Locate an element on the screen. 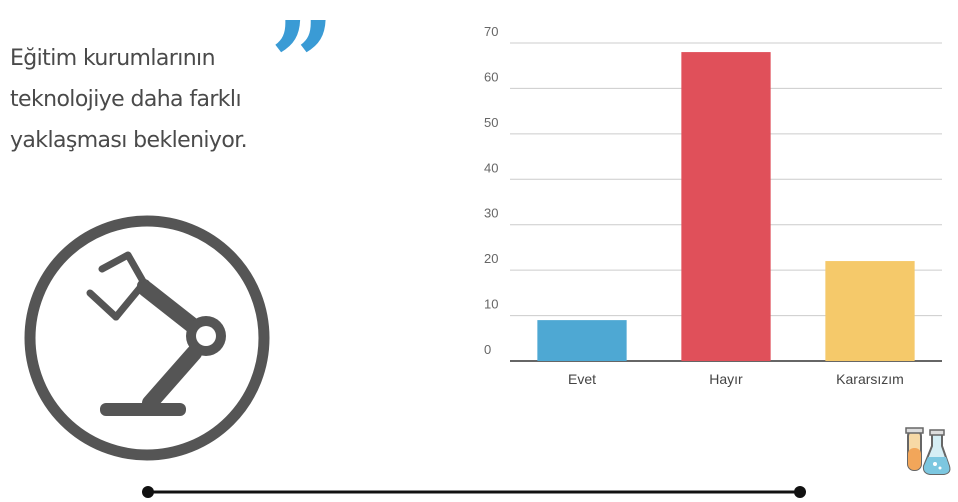 The height and width of the screenshot is (502, 958). y-tick-label: 60 is located at coordinates (491, 76).